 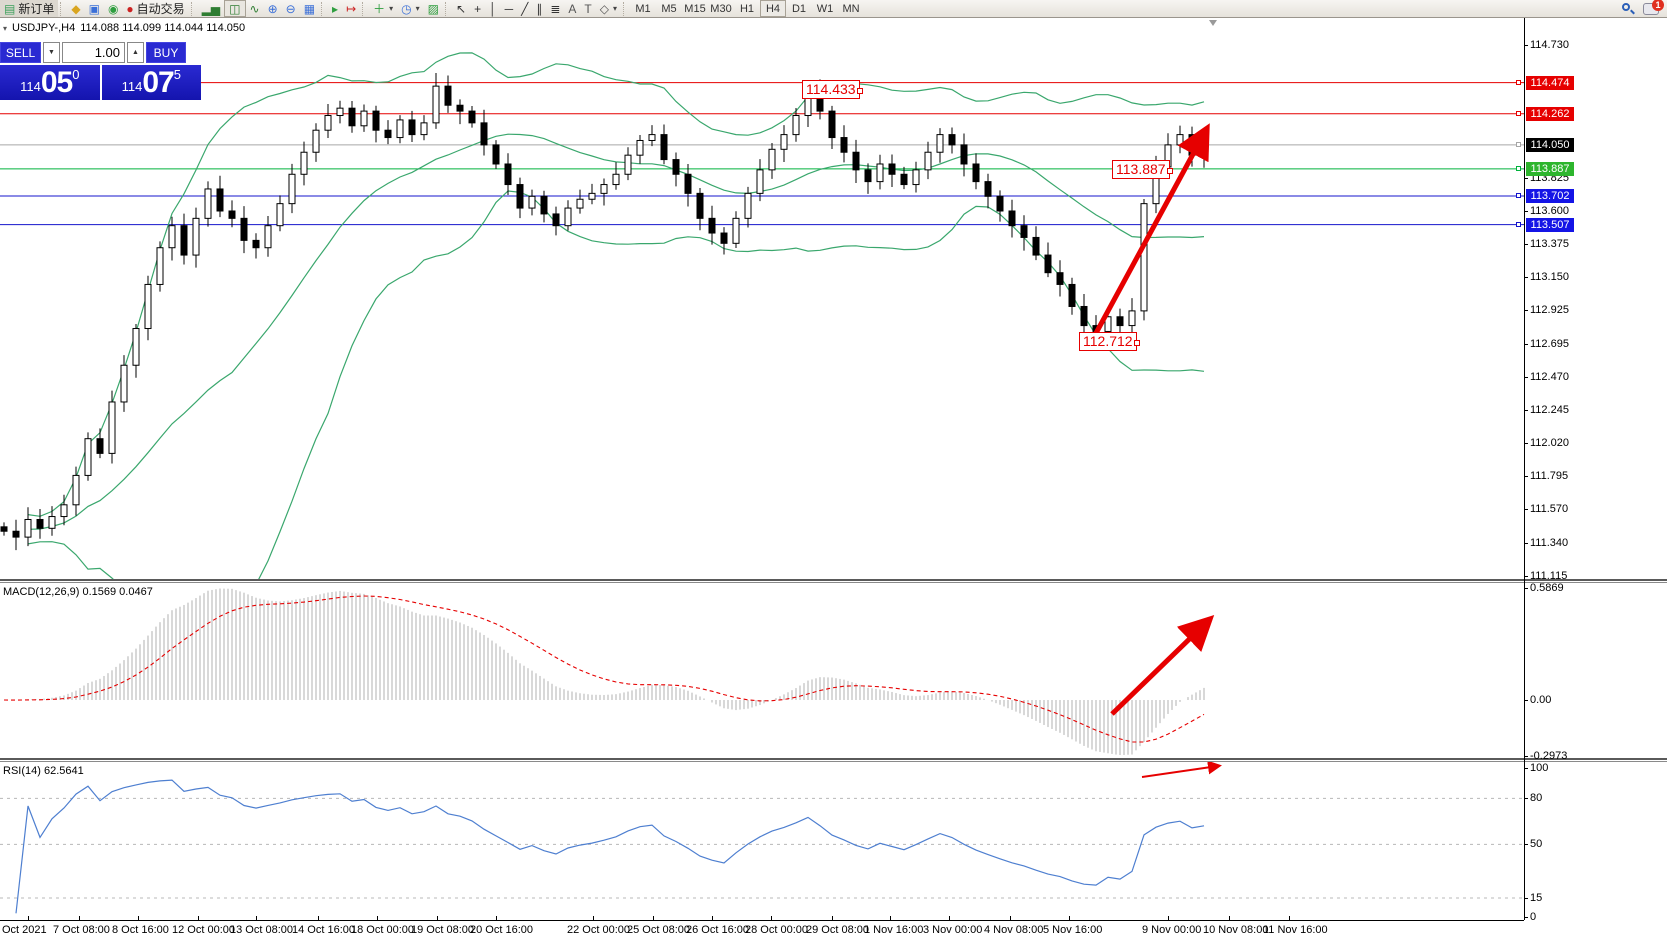 What do you see at coordinates (1109, 341) in the screenshot?
I see `price-annotation-112712: 112.712` at bounding box center [1109, 341].